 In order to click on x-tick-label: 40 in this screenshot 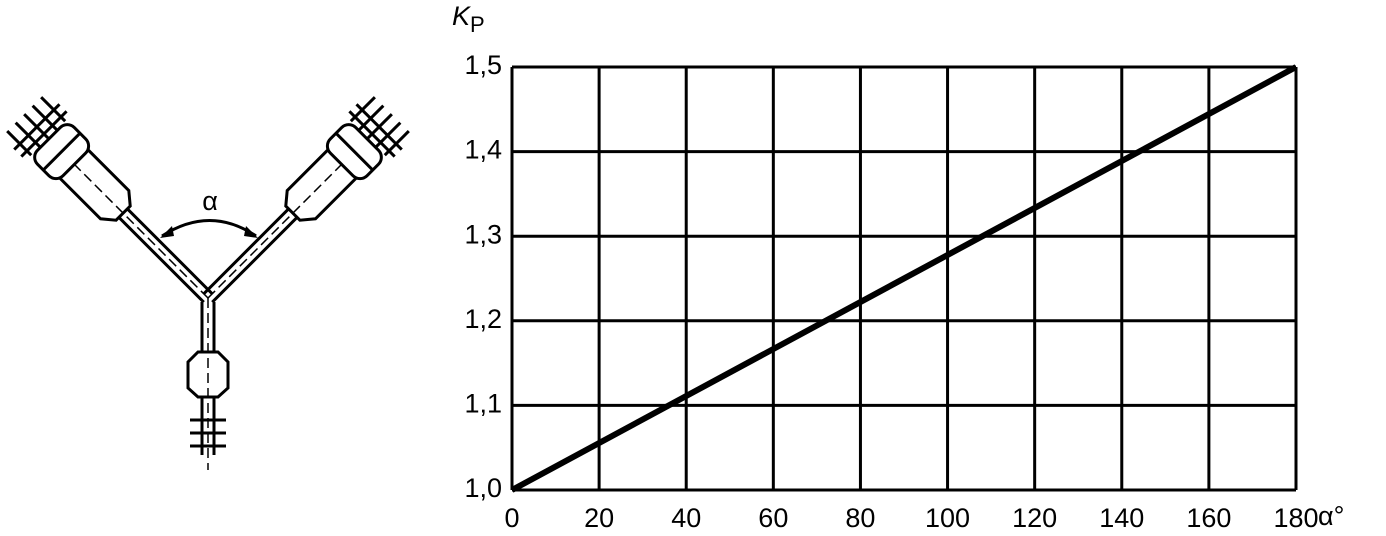, I will do `click(686, 518)`.